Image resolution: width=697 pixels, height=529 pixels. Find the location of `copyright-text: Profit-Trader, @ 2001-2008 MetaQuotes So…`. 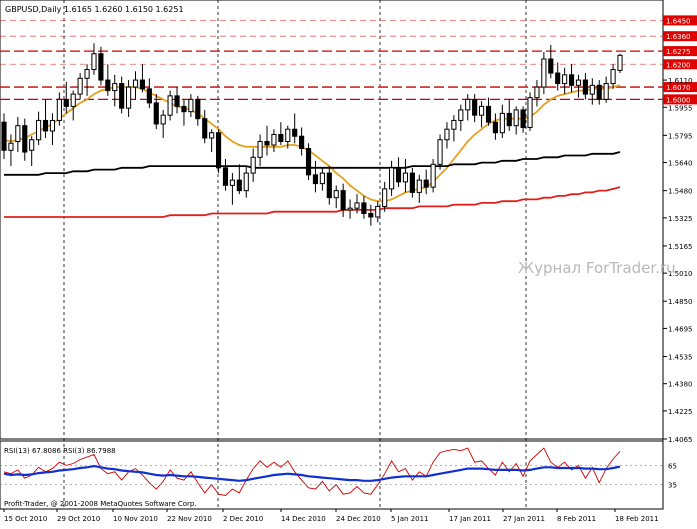

copyright-text: Profit-Trader, @ 2001-2008 MetaQuotes So… is located at coordinates (100, 504).